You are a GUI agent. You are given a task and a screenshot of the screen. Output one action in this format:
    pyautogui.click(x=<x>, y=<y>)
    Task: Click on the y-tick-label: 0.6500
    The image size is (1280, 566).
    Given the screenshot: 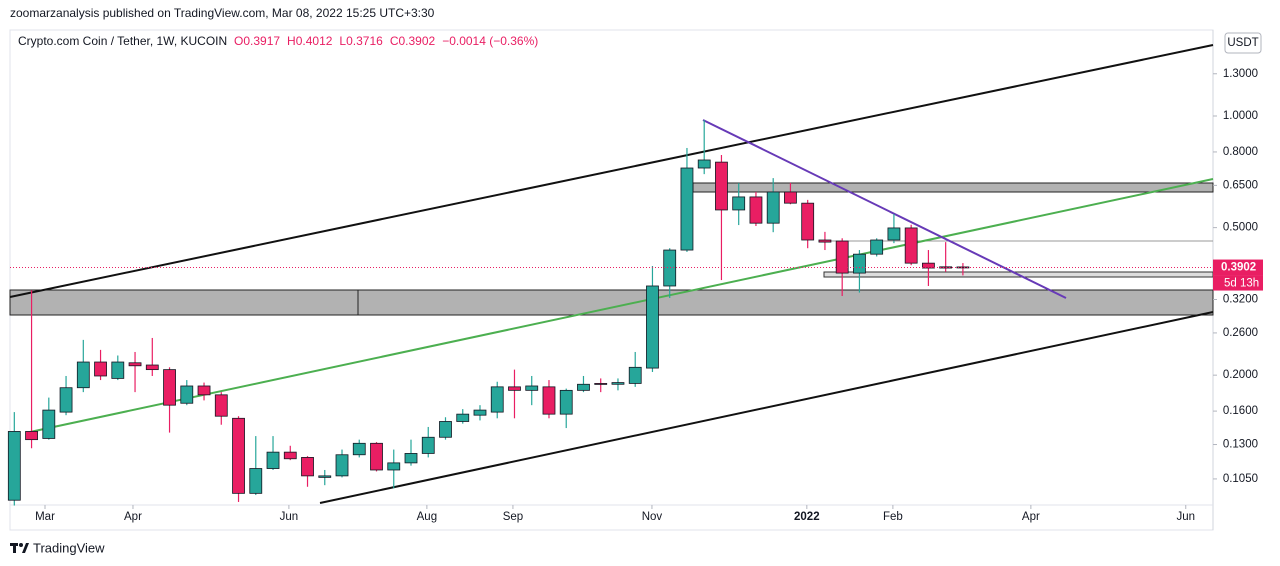 What is the action you would take?
    pyautogui.click(x=1240, y=185)
    